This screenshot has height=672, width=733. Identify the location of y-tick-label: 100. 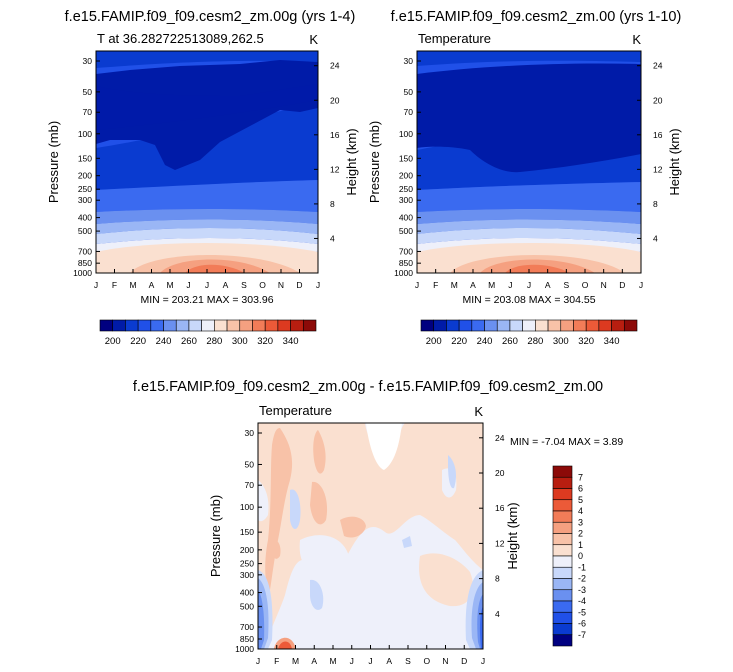
(406, 134).